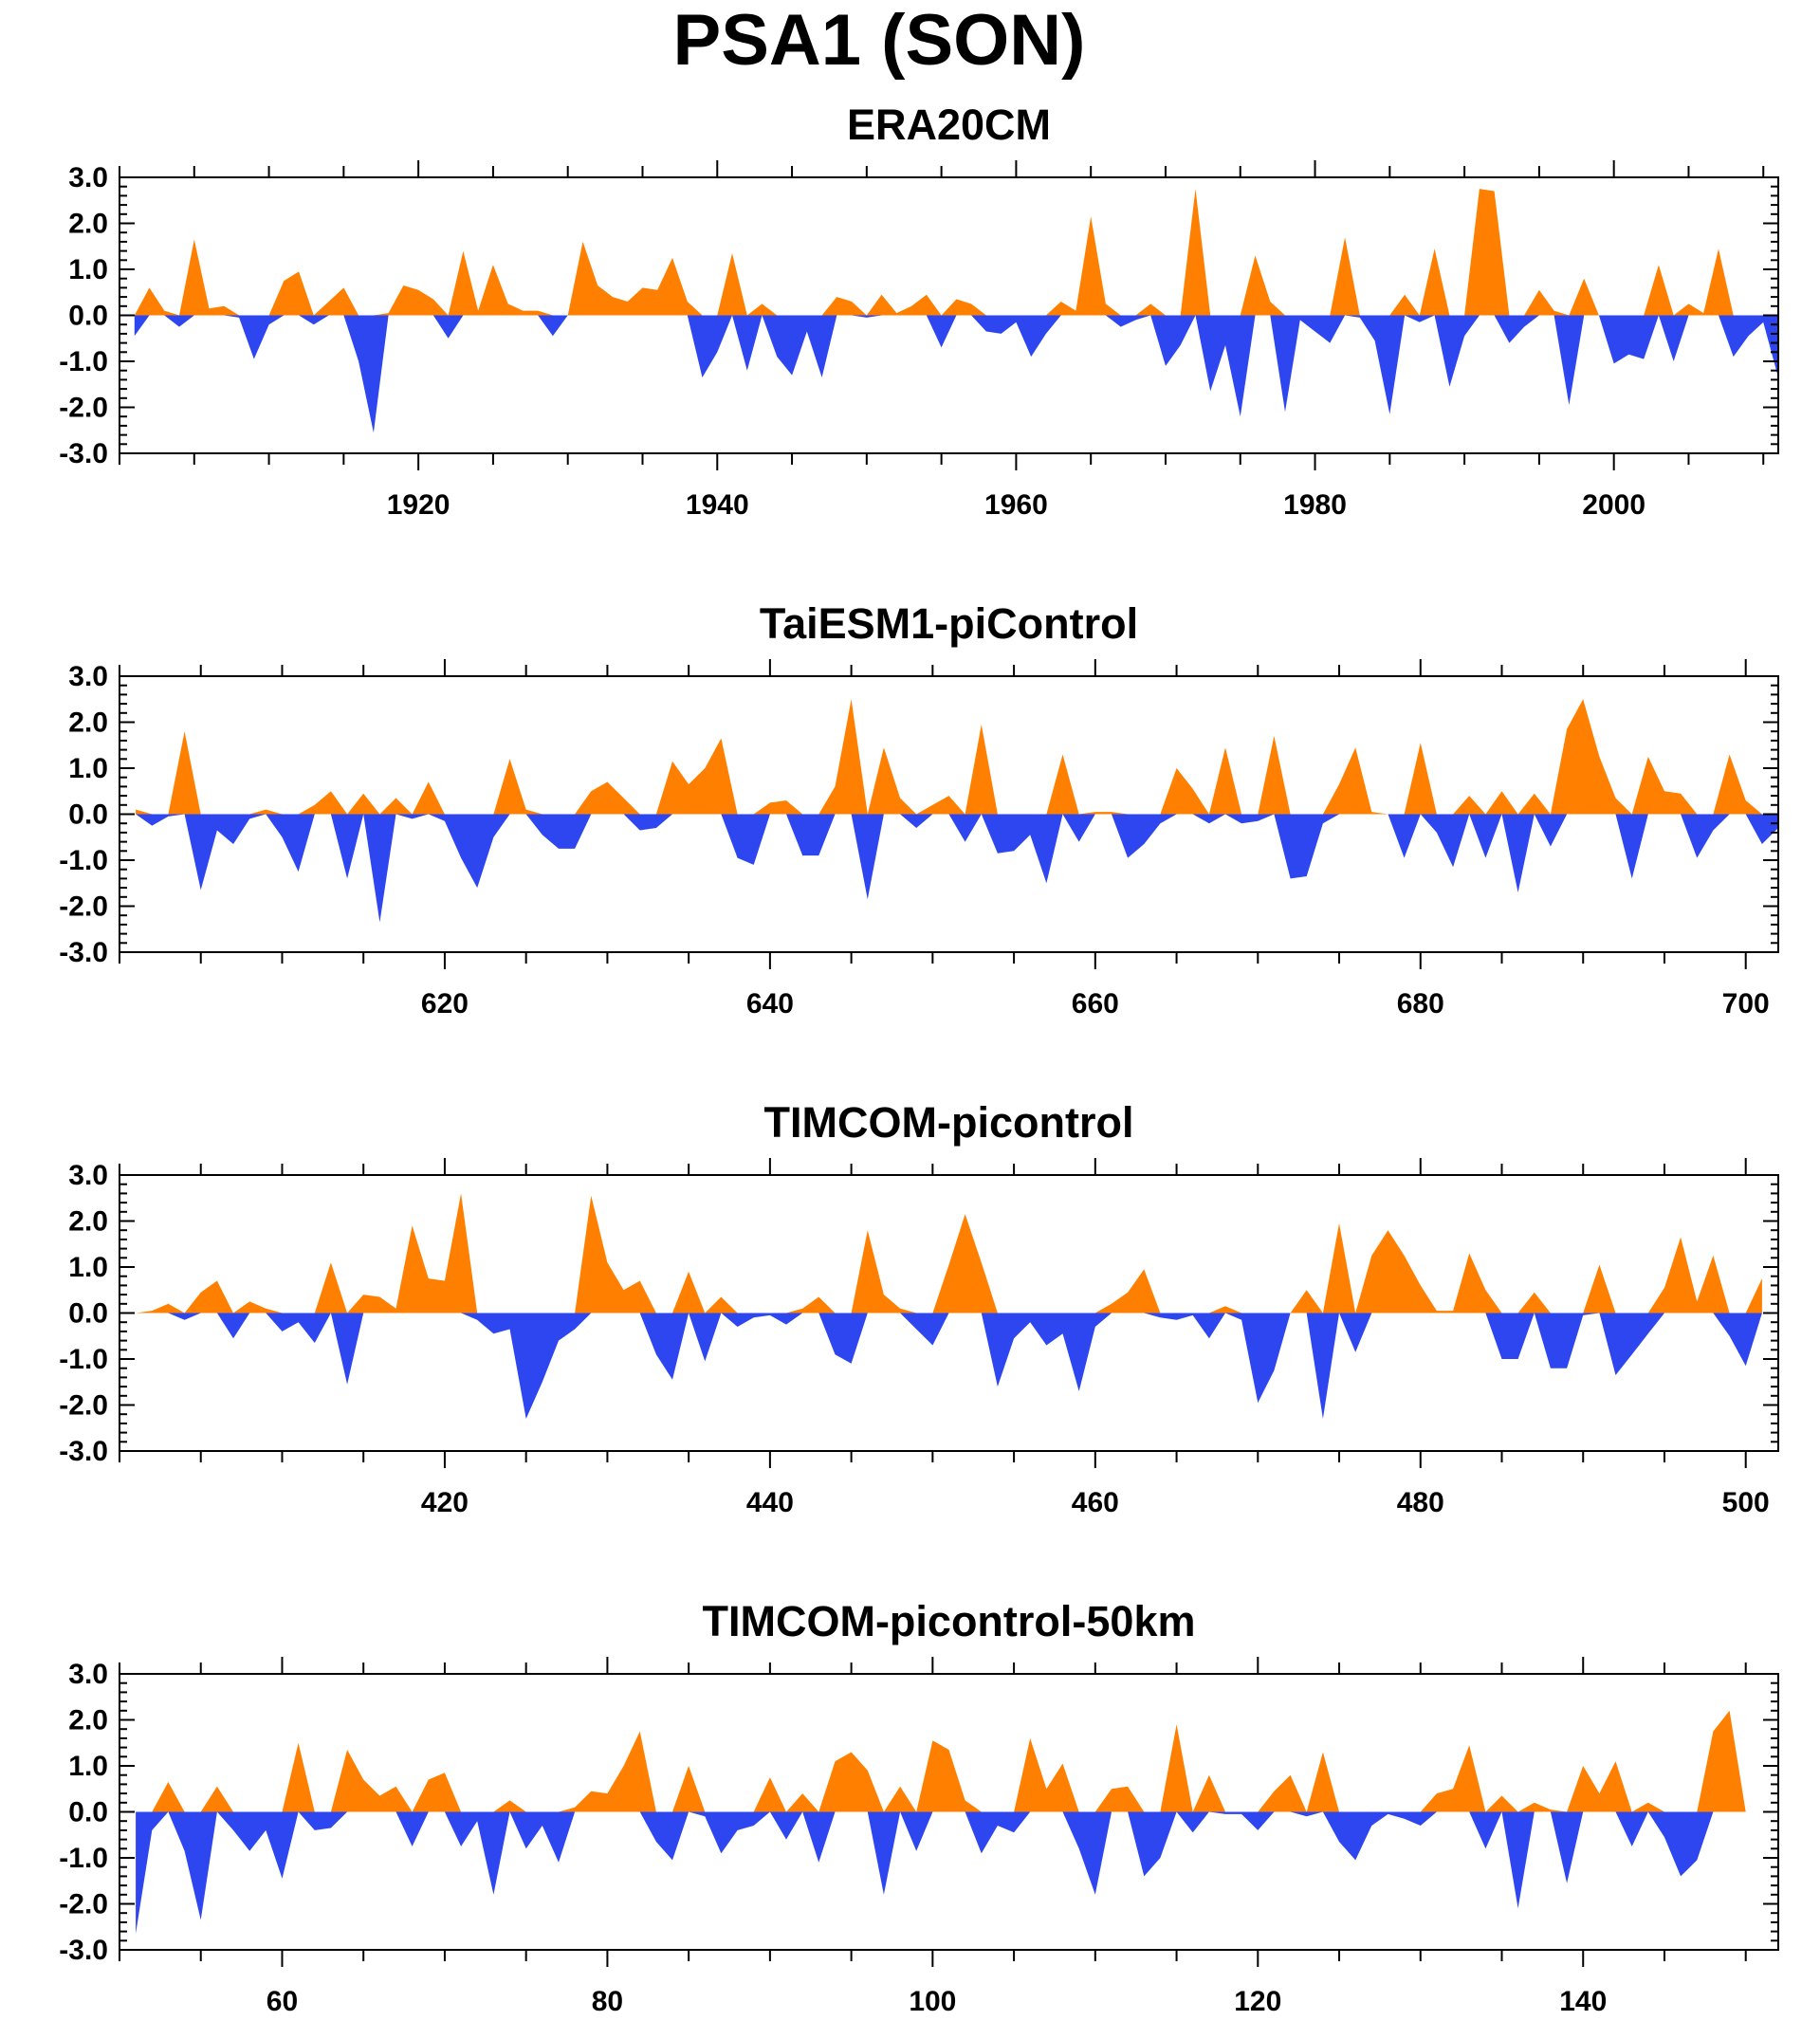  I want to click on x-tick-label: 700, so click(1746, 1004).